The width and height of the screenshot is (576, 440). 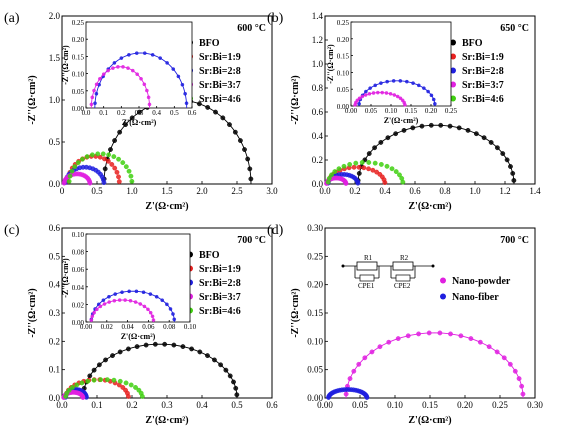 I want to click on inset-series, so click(x=141, y=80).